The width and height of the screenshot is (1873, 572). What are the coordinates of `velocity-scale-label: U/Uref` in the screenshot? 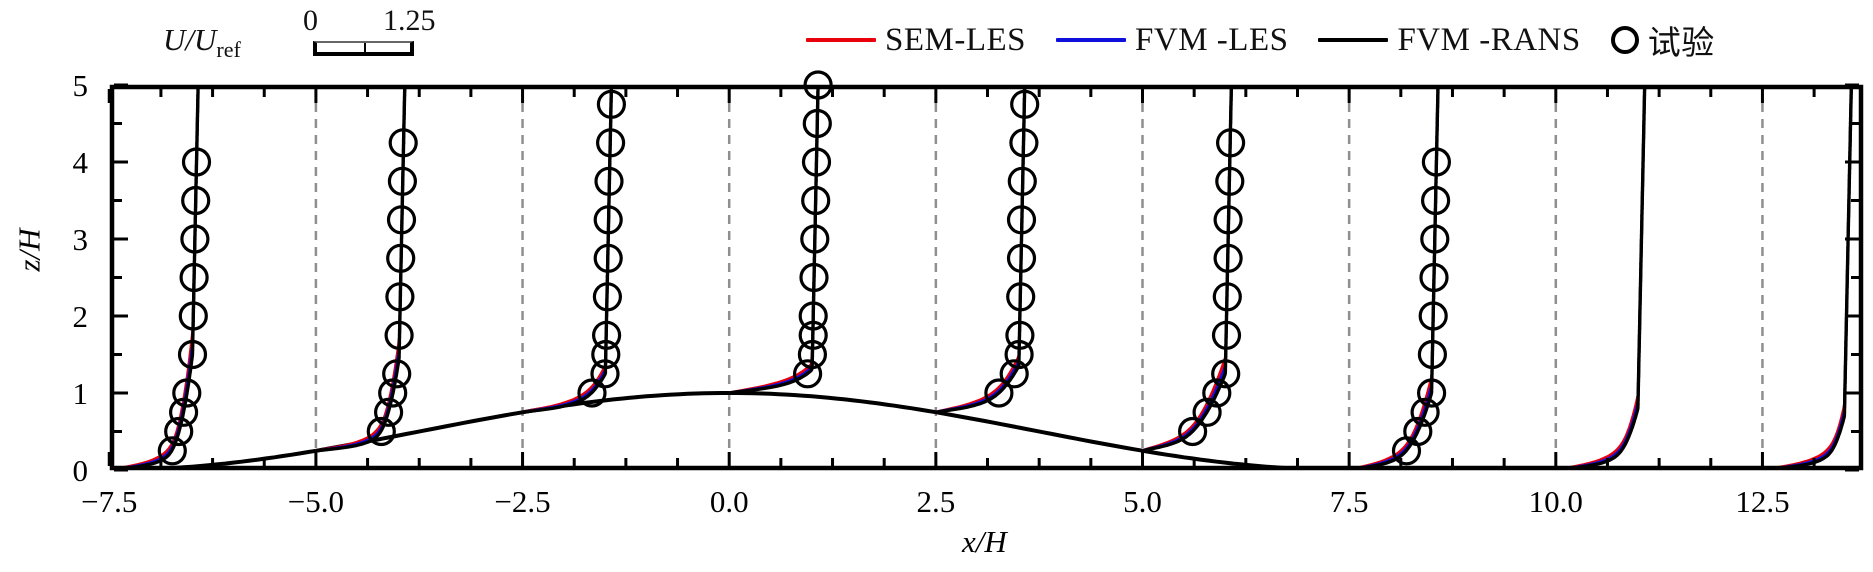 It's located at (202, 42).